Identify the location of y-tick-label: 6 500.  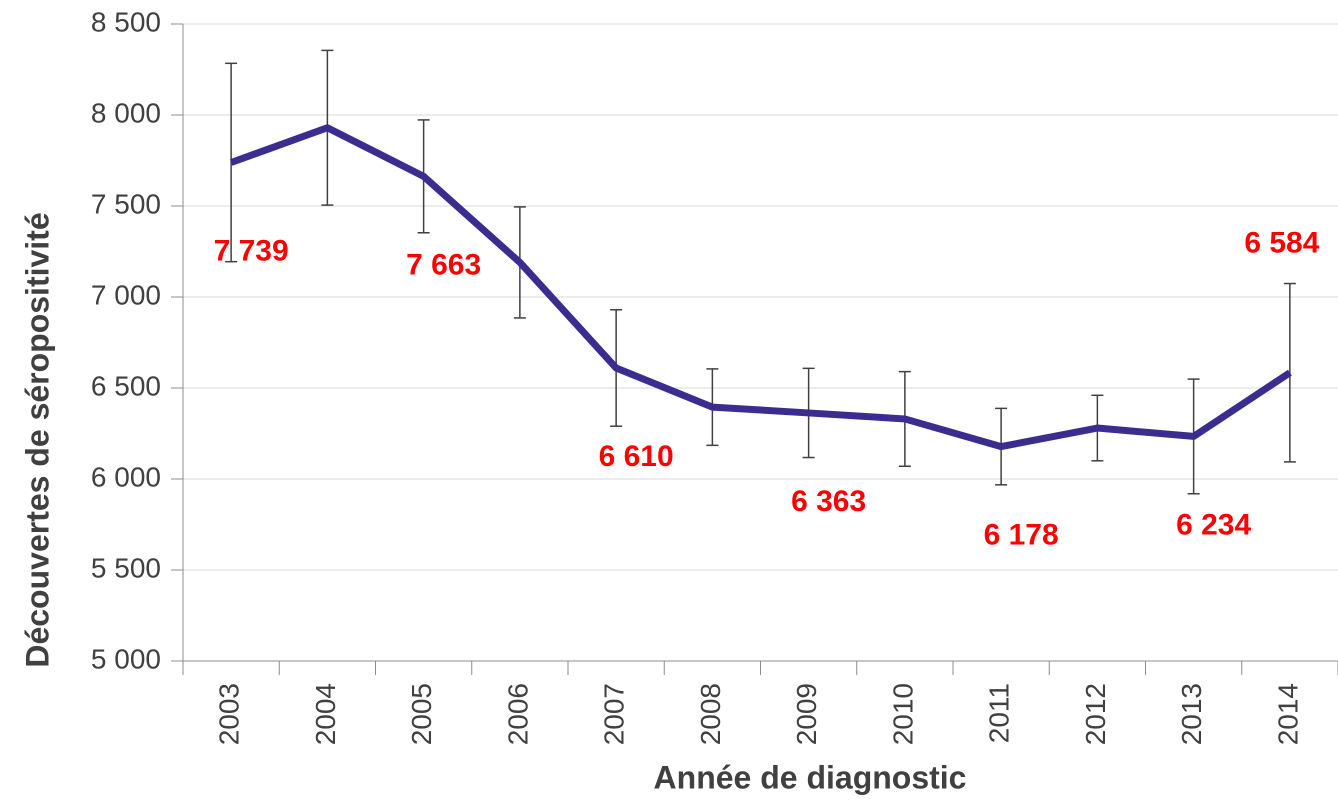
(126, 385).